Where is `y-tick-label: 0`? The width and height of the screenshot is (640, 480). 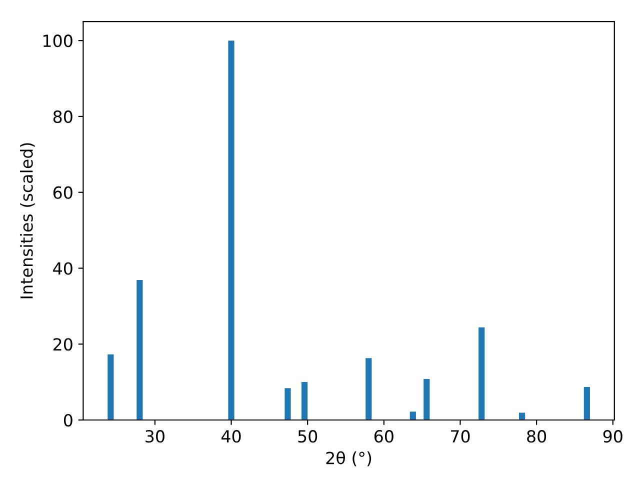 y-tick-label: 0 is located at coordinates (68, 420).